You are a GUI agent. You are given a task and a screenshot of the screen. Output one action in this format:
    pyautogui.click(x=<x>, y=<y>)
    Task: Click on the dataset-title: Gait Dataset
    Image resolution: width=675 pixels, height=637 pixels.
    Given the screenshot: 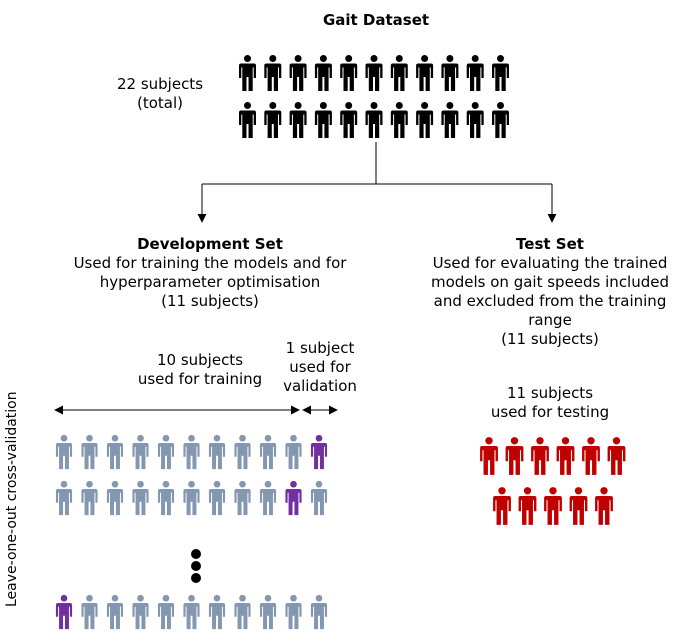 What is the action you would take?
    pyautogui.click(x=376, y=20)
    